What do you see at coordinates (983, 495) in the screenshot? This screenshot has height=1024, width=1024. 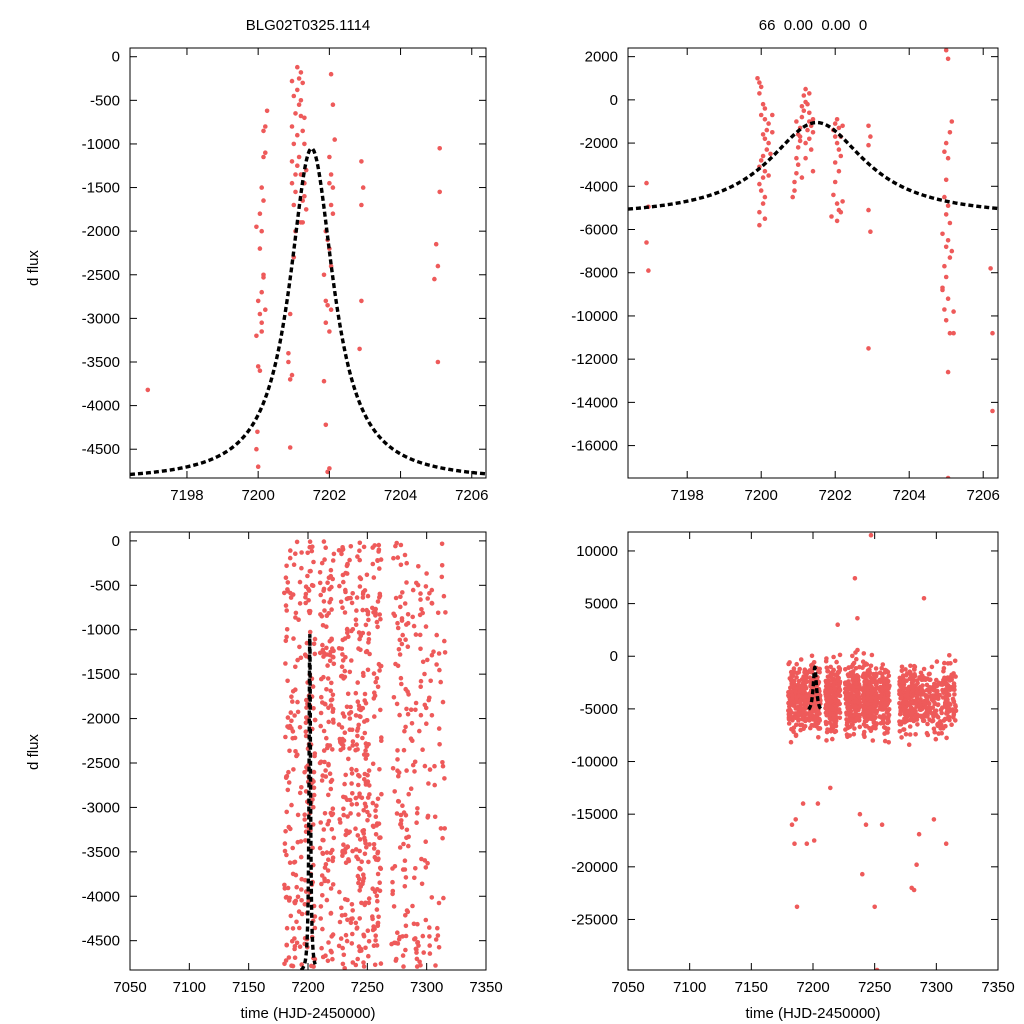 I see `x-tick-label: 7206` at bounding box center [983, 495].